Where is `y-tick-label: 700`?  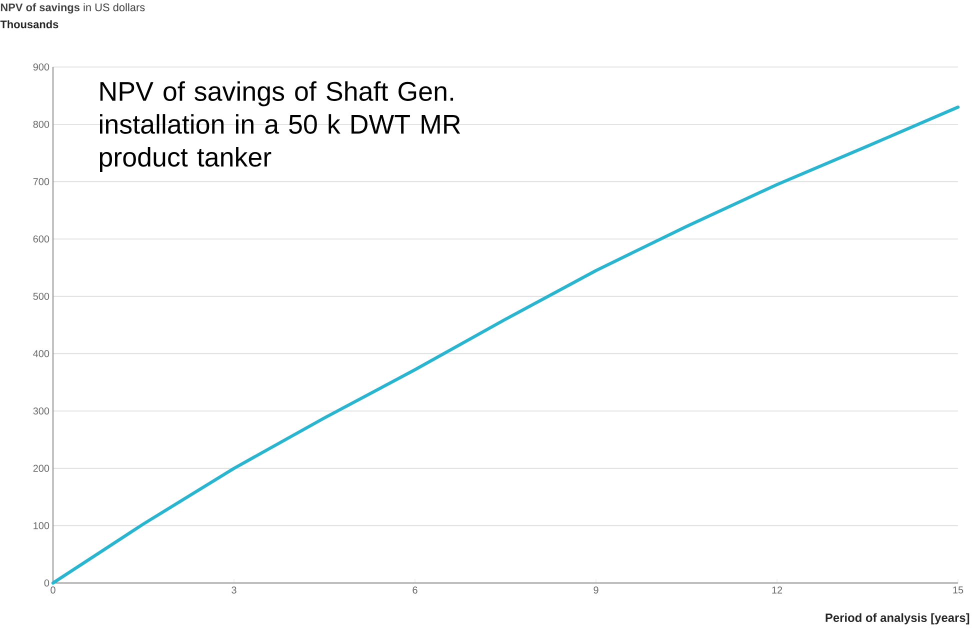 y-tick-label: 700 is located at coordinates (41, 182).